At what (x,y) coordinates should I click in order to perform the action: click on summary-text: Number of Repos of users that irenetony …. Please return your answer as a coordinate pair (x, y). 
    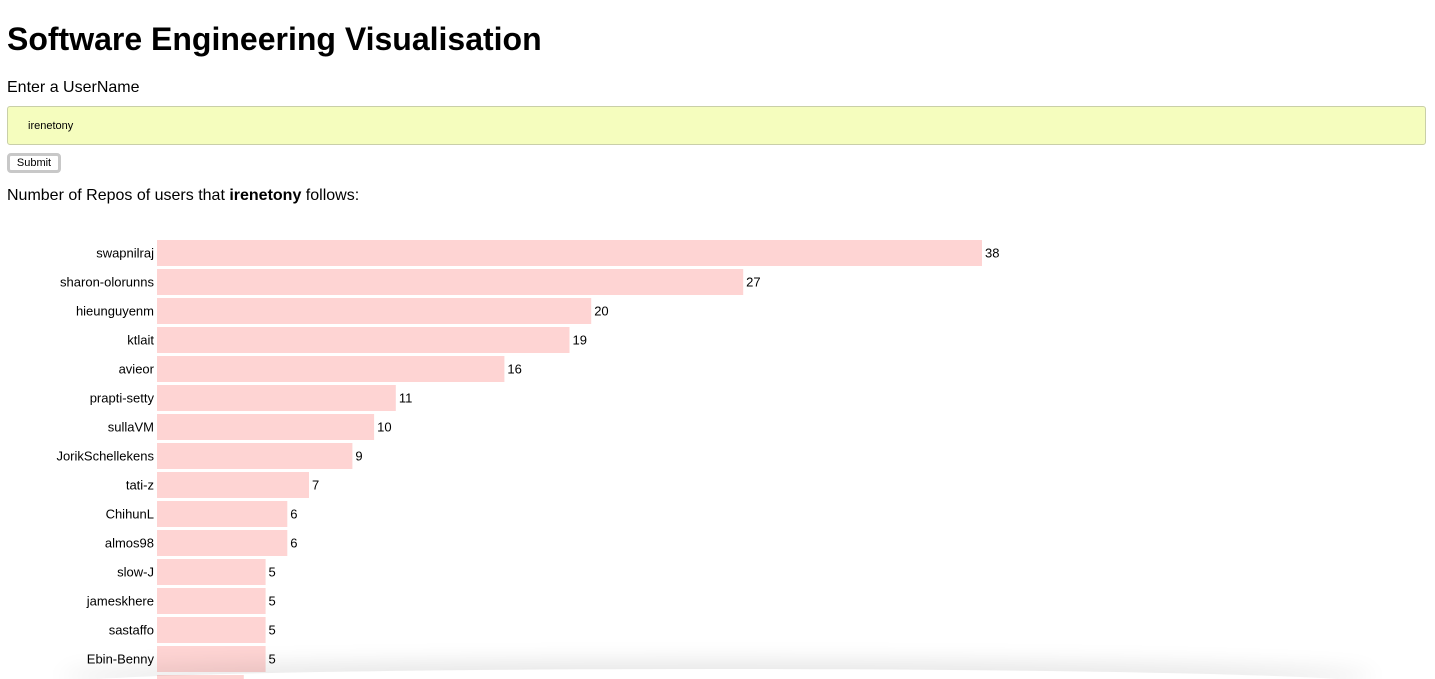
    Looking at the image, I should click on (183, 196).